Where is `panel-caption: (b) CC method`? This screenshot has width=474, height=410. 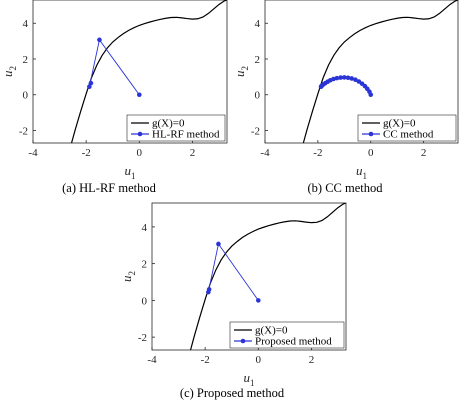 panel-caption: (b) CC method is located at coordinates (346, 188).